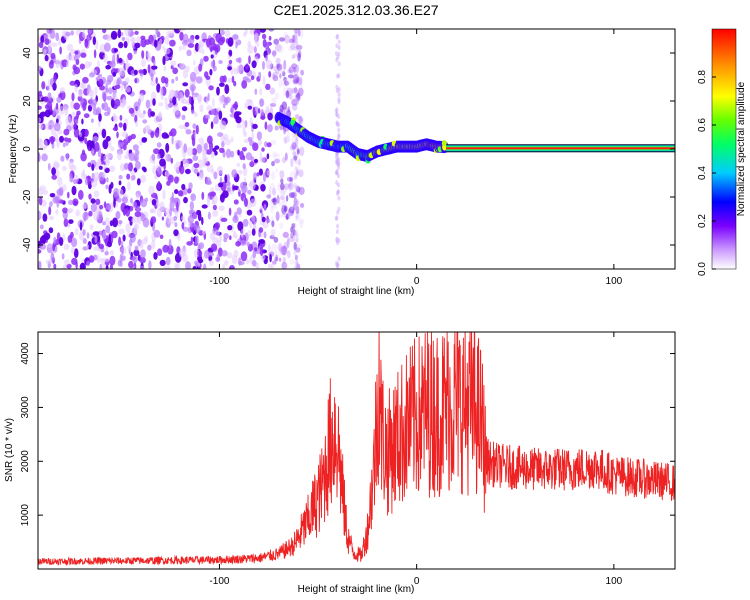  I want to click on colorbar-tick-label: 0.6, so click(702, 125).